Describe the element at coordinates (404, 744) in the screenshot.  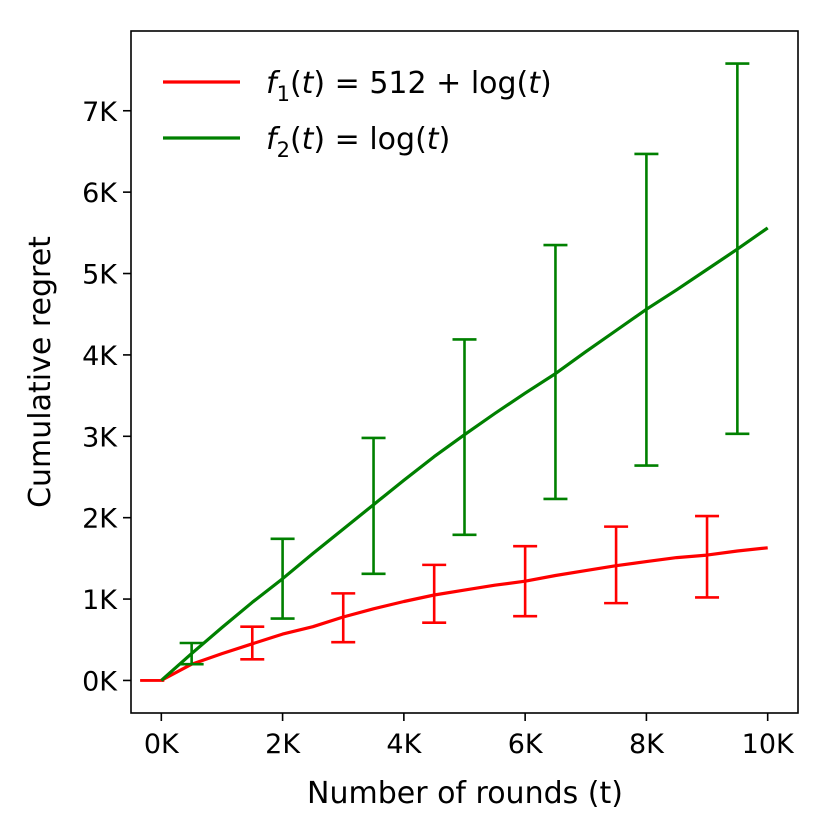
I see `x-tick-label: 4K` at that location.